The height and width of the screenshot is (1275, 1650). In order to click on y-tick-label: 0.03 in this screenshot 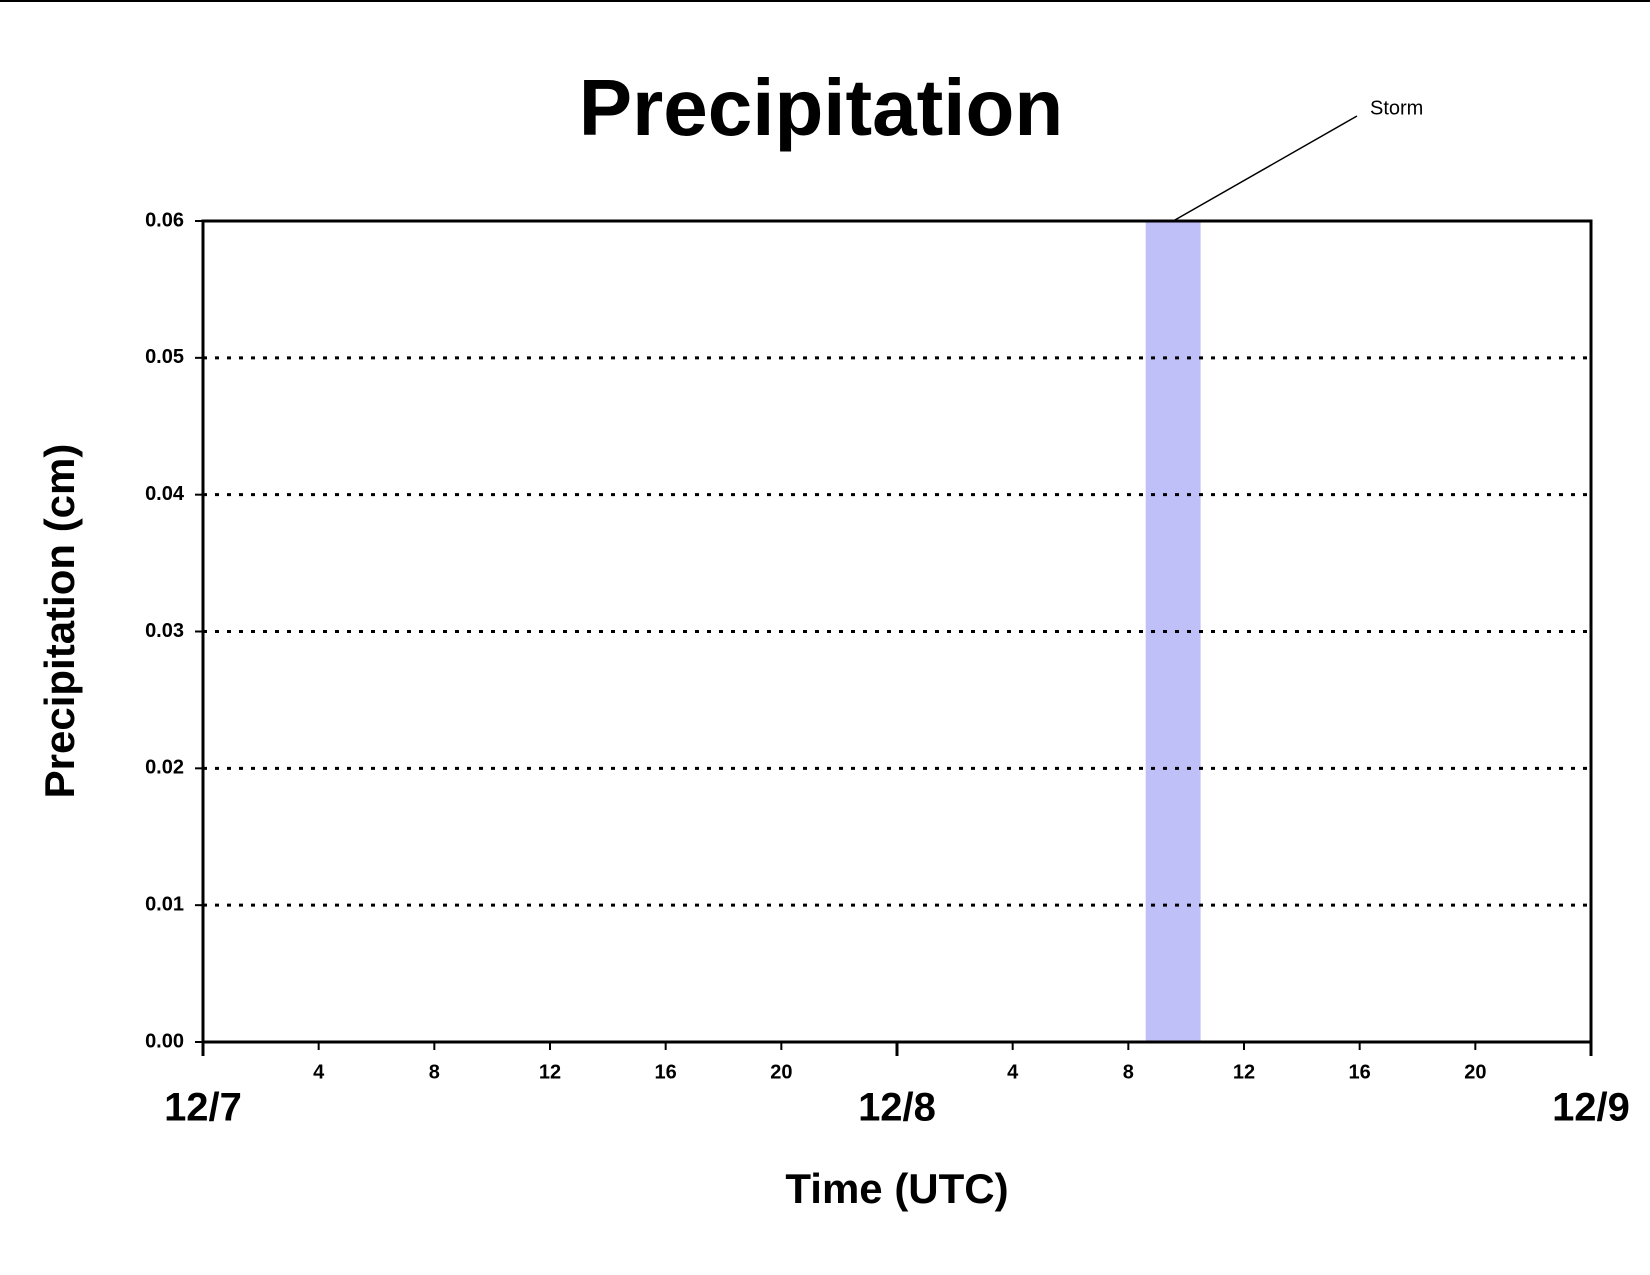, I will do `click(164, 631)`.